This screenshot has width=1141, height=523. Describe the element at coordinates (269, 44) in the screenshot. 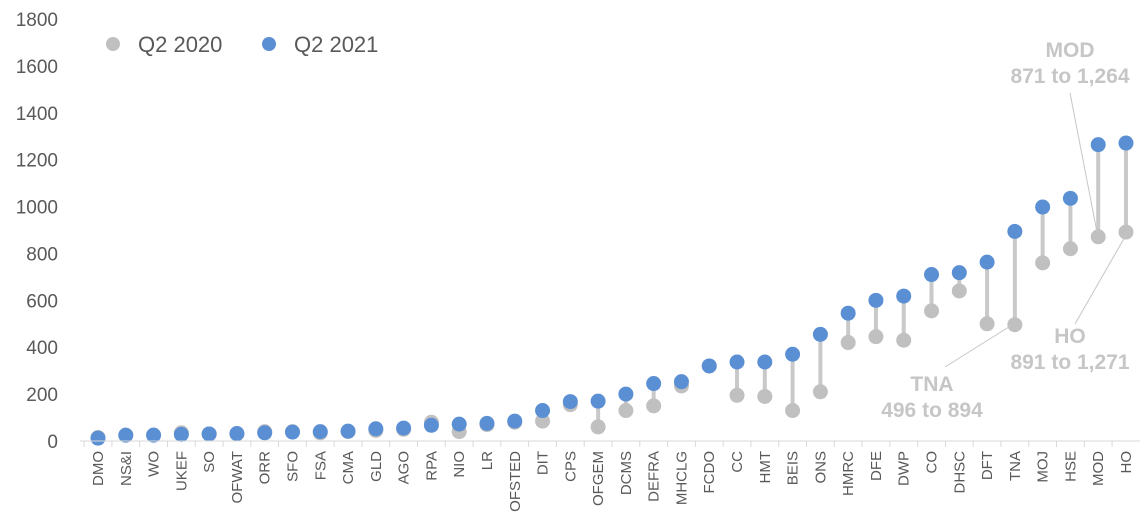

I see `legend-marker-q2-2021` at that location.